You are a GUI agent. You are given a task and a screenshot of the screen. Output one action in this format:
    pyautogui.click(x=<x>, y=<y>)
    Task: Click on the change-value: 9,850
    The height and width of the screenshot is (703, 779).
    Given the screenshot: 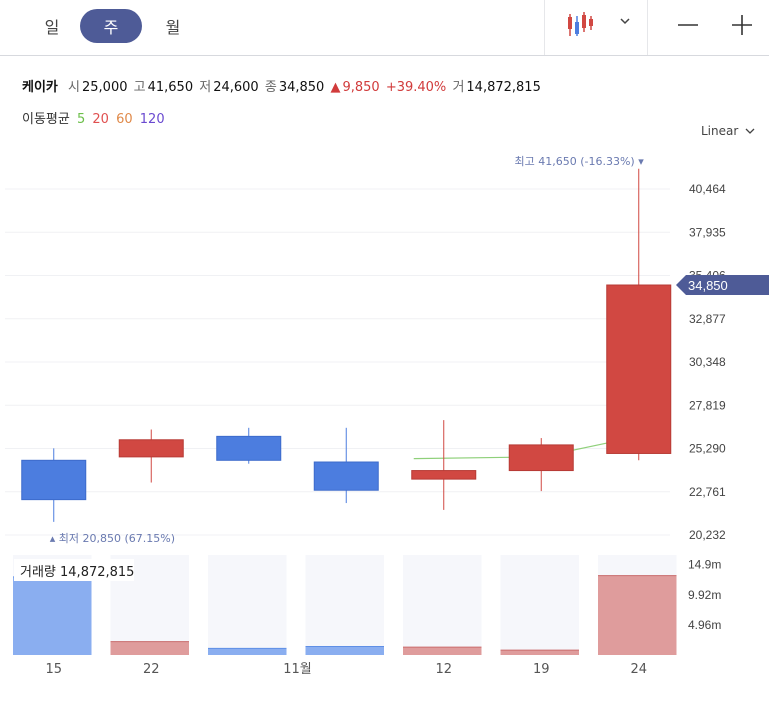 What is the action you would take?
    pyautogui.click(x=361, y=87)
    